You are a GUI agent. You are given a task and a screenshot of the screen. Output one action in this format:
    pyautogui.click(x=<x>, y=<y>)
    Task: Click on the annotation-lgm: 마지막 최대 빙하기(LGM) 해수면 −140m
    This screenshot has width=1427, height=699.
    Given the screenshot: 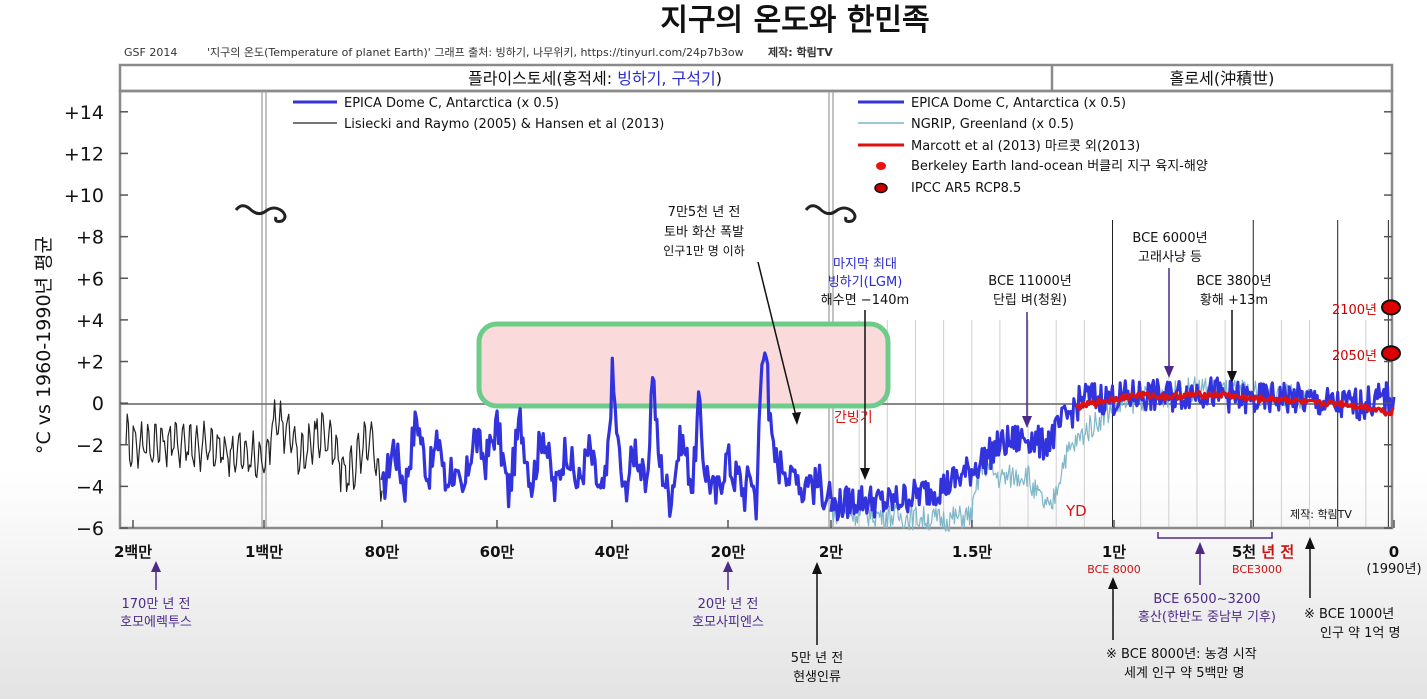 What is the action you would take?
    pyautogui.click(x=865, y=368)
    